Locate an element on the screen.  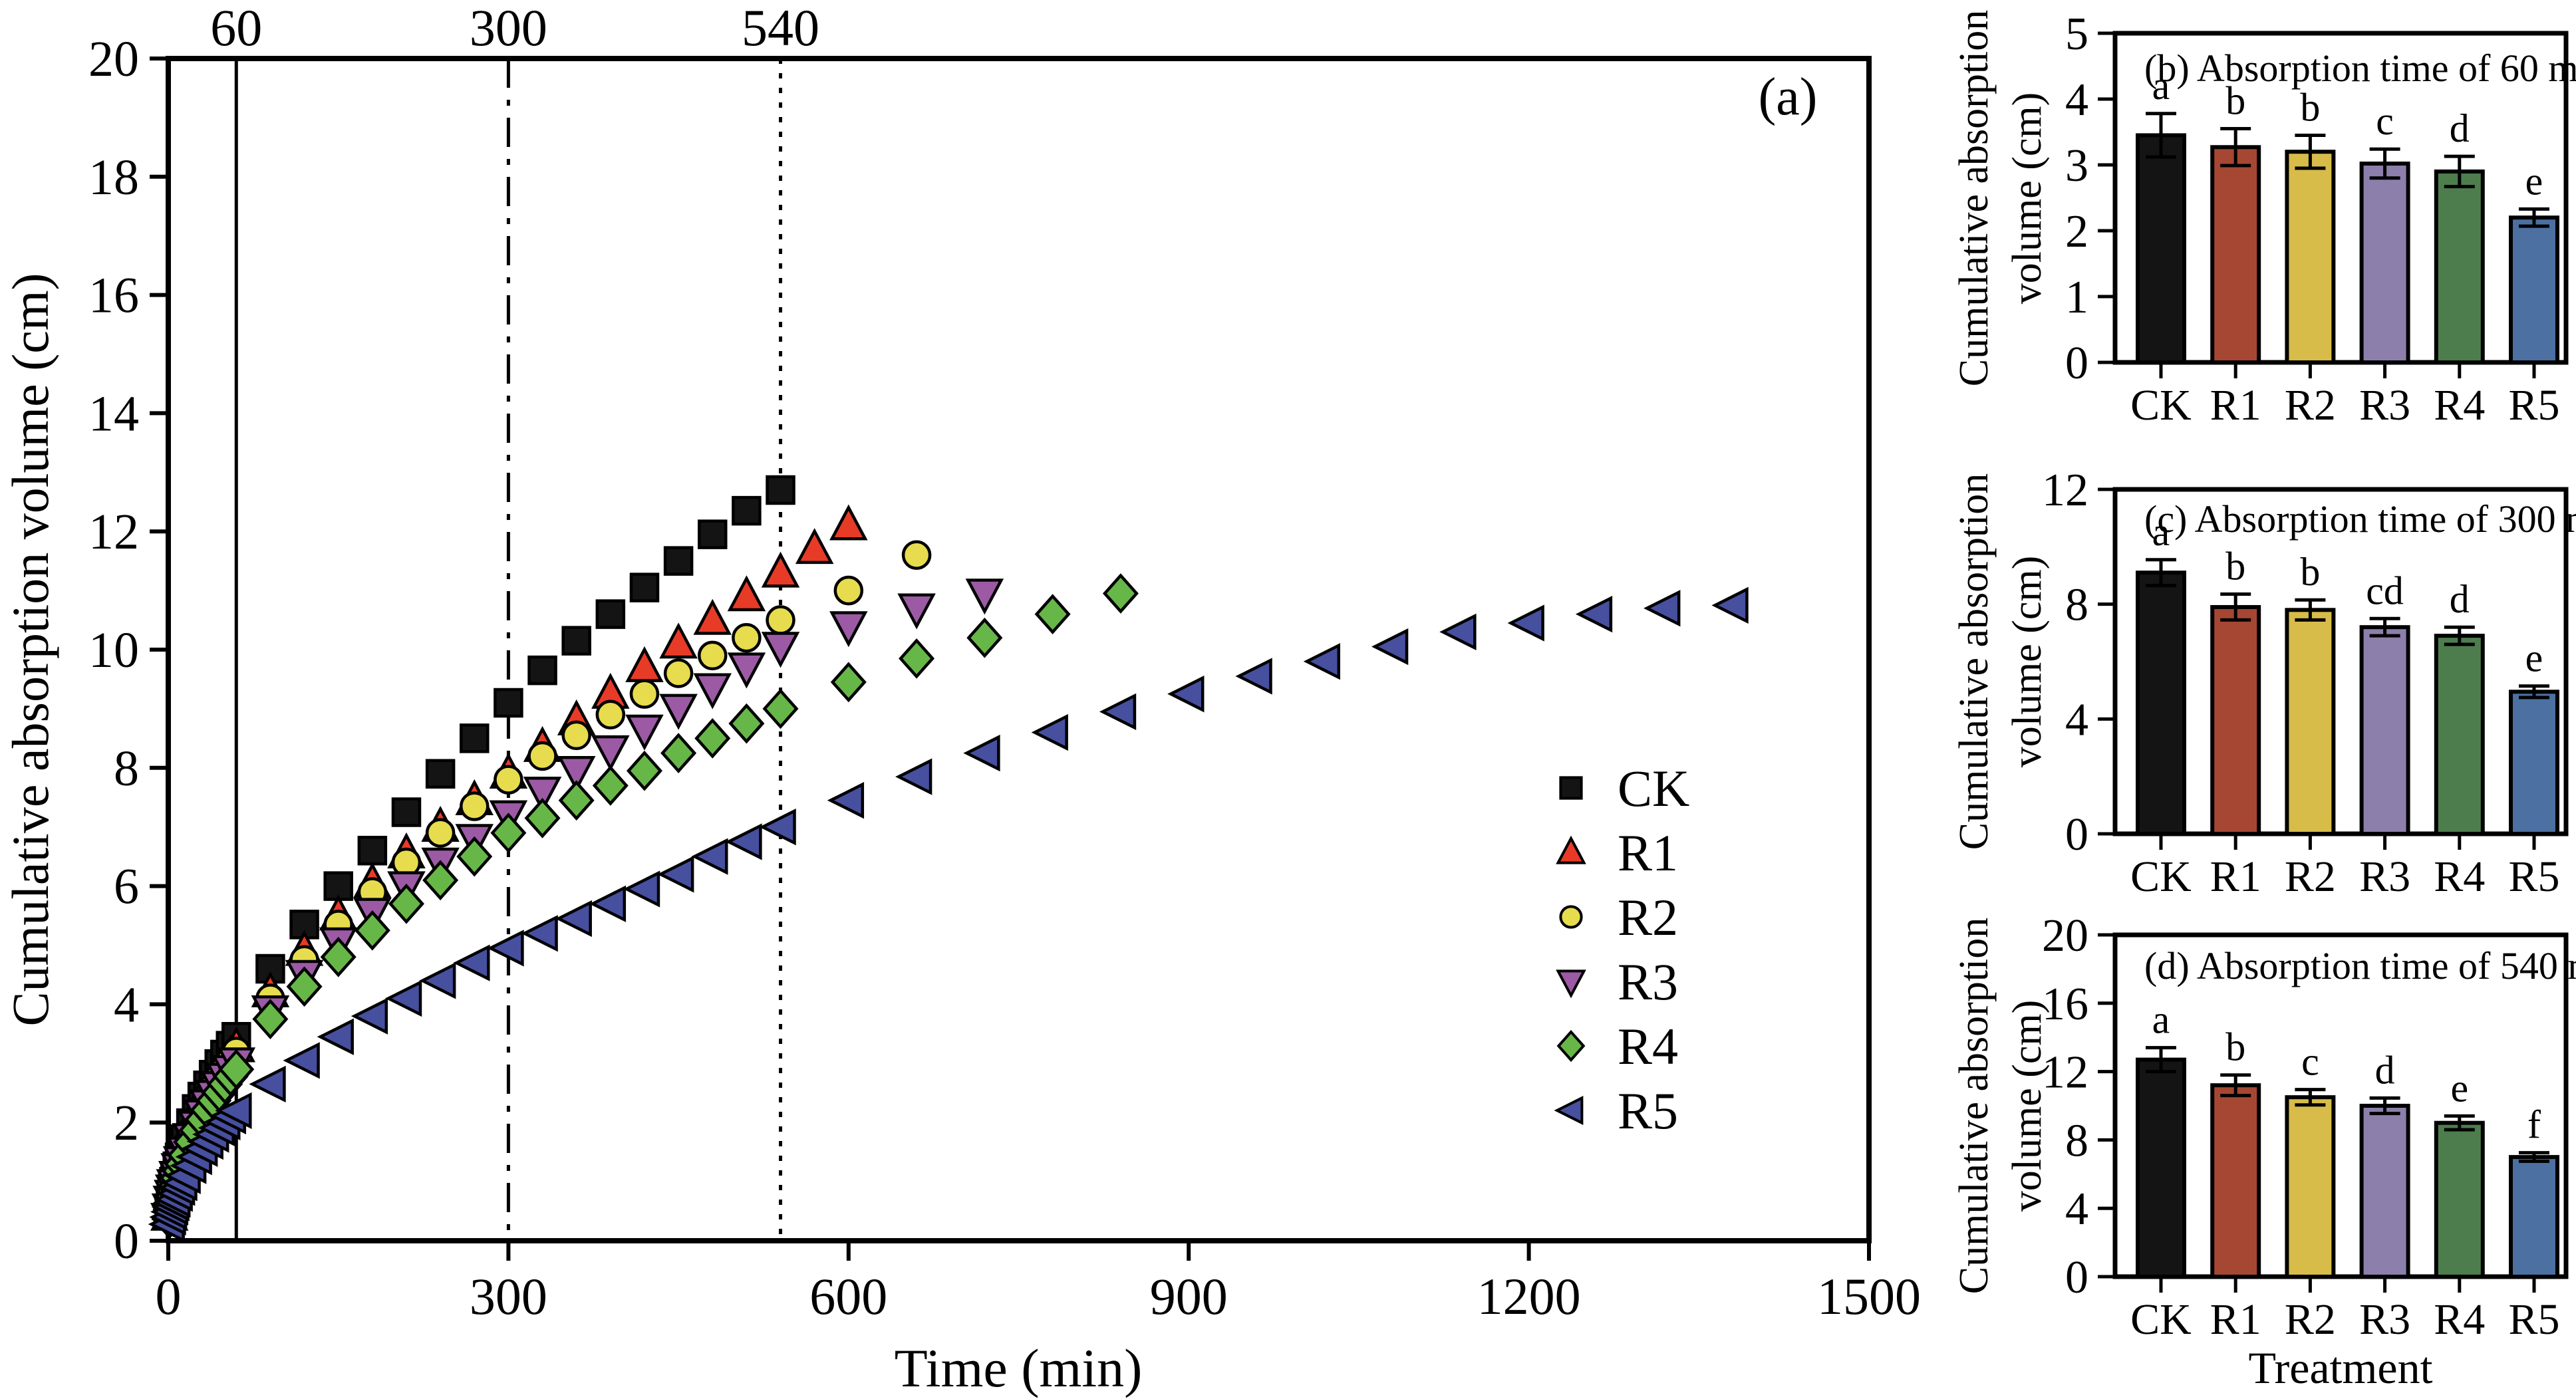
x-category-label: CK is located at coordinates (2161, 876).